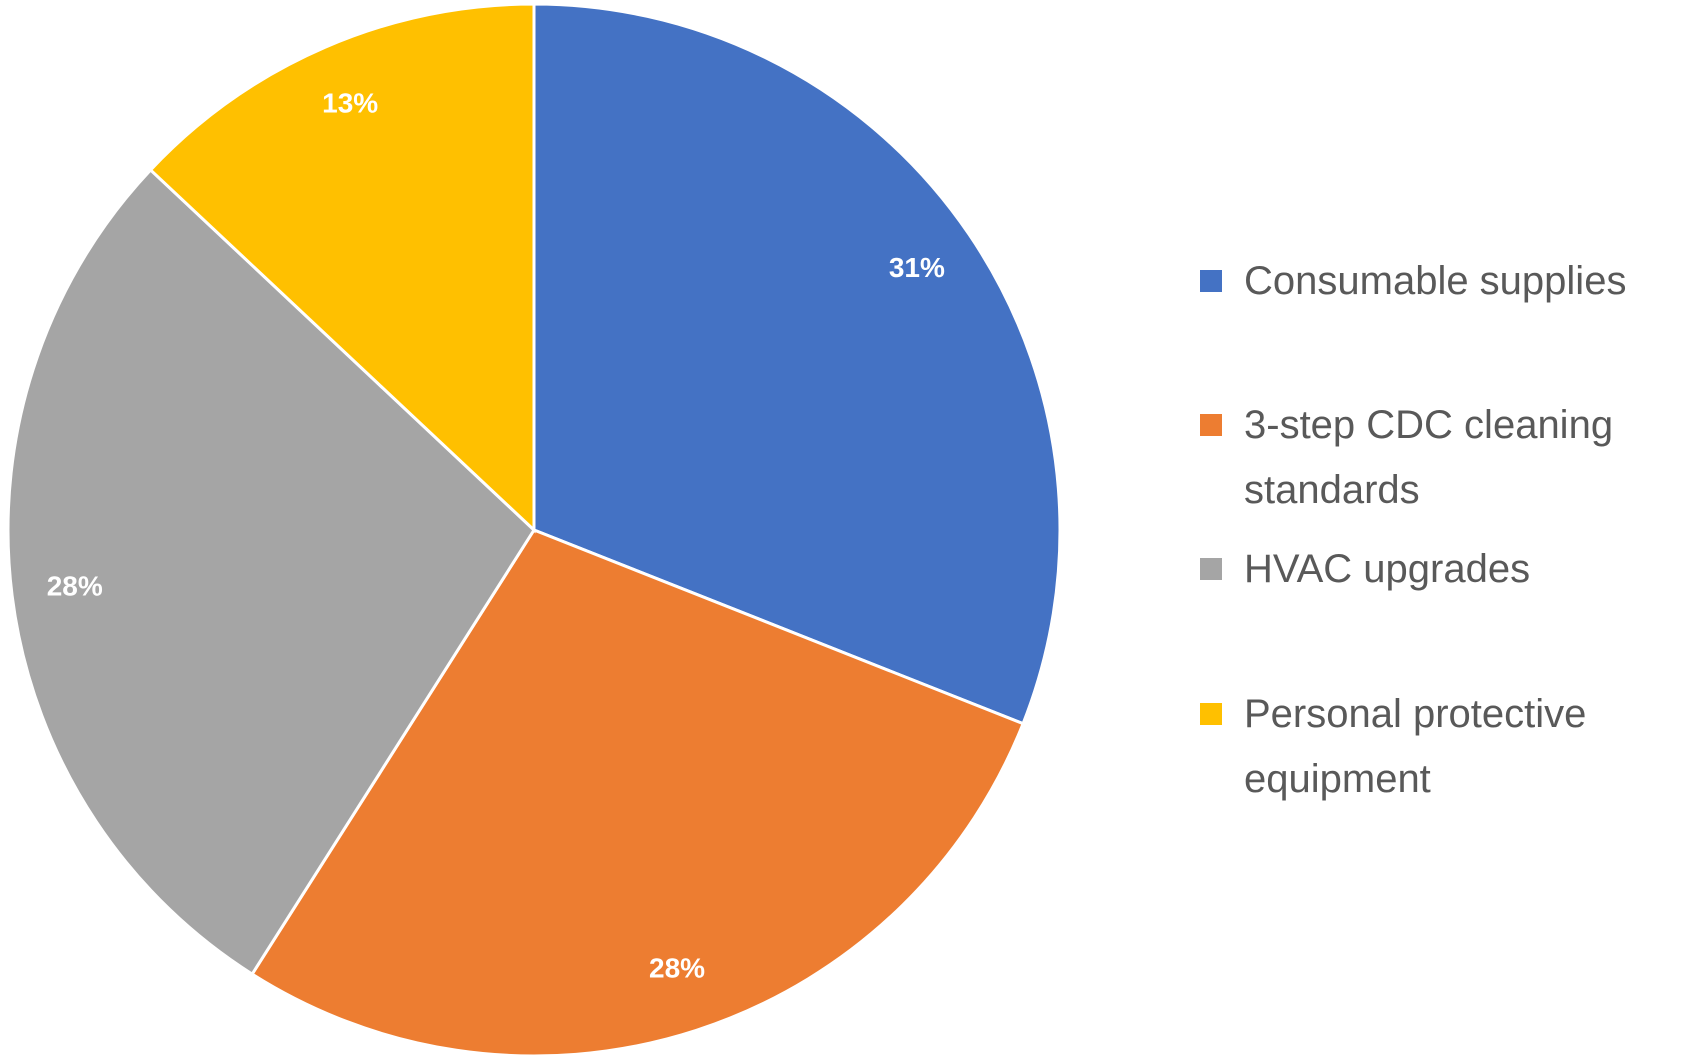  I want to click on legend-item: Consumable supplies, so click(1449, 285).